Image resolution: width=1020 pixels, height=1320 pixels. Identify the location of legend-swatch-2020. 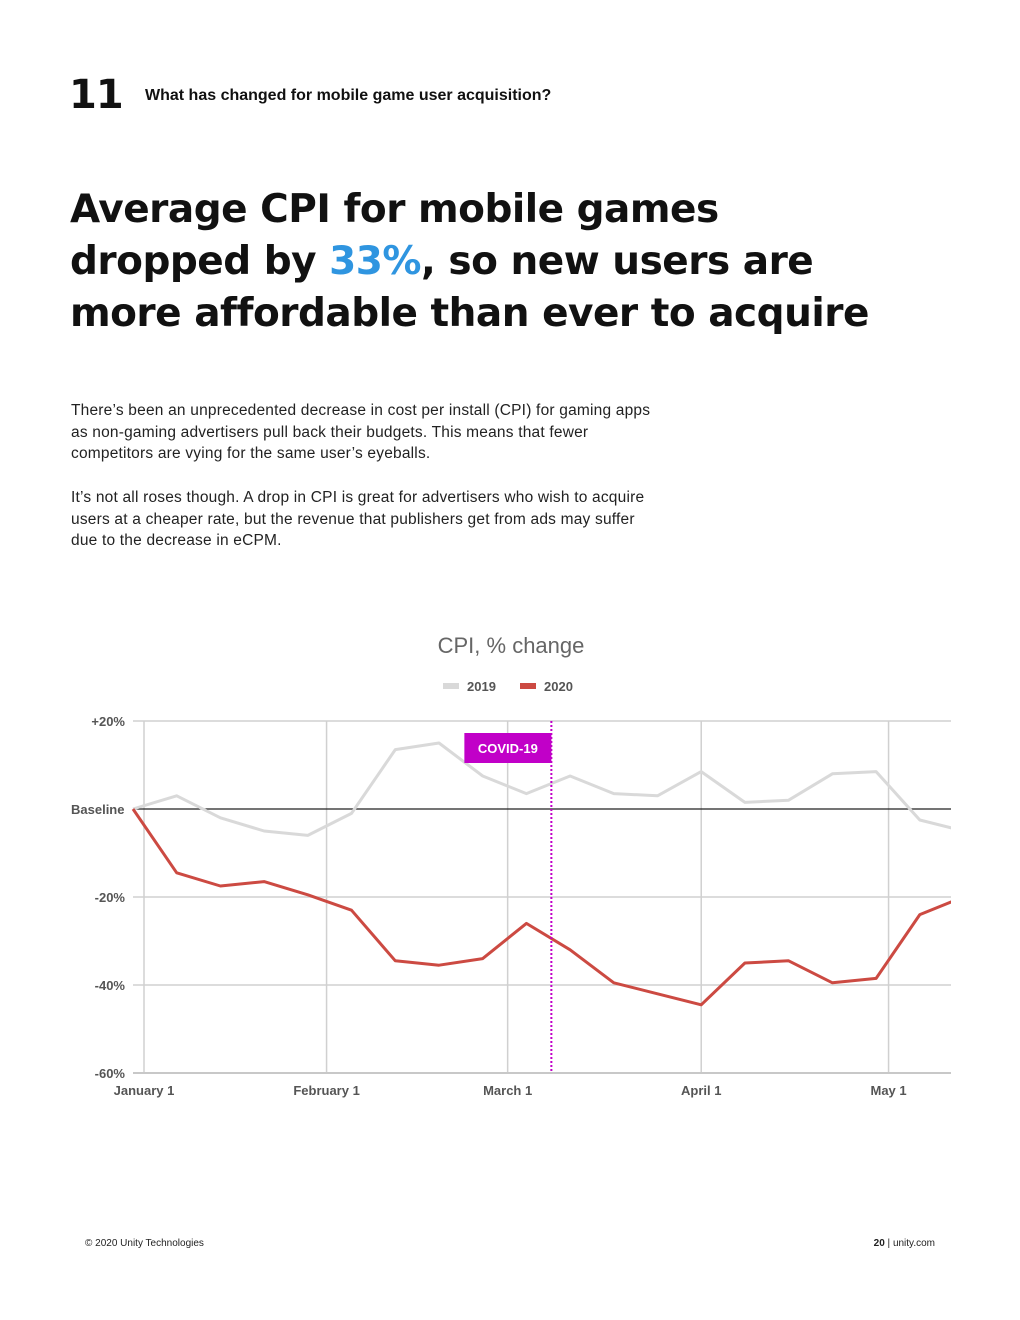
(528, 686).